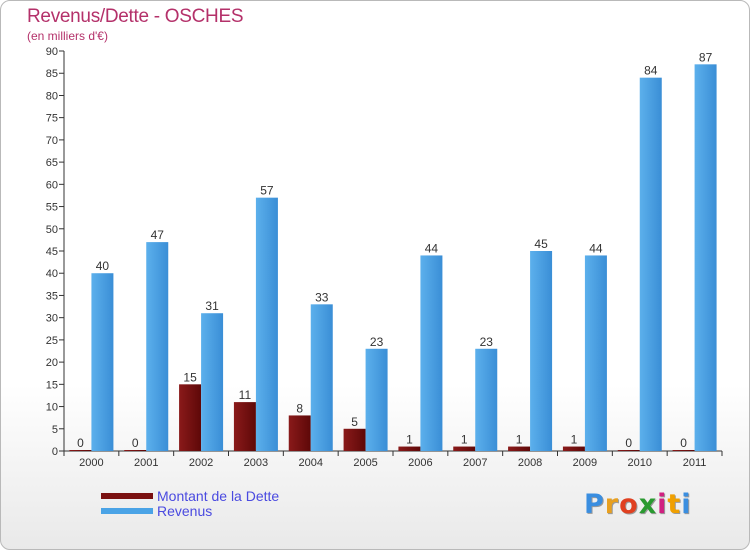  What do you see at coordinates (52, 185) in the screenshot?
I see `y-tick-label: 60` at bounding box center [52, 185].